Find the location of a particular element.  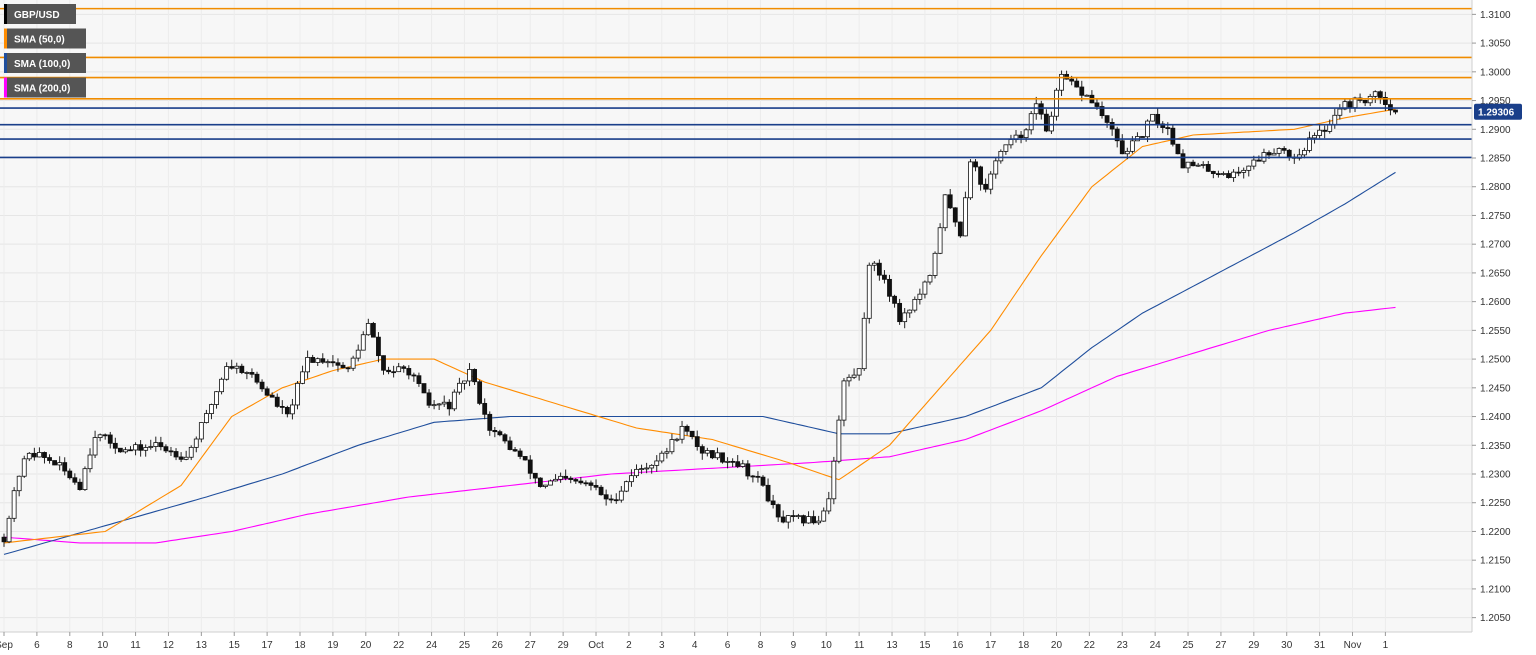

x-tick-label: 19 is located at coordinates (333, 645).